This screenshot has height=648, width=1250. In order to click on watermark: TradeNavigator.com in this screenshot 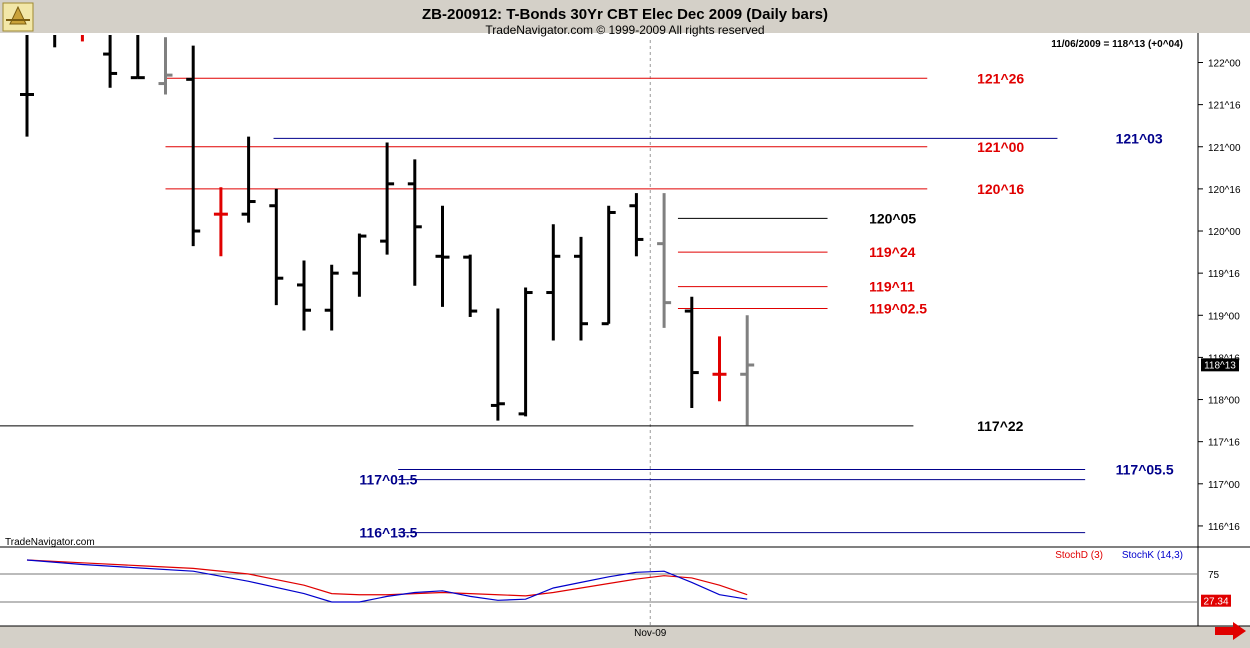, I will do `click(50, 542)`.